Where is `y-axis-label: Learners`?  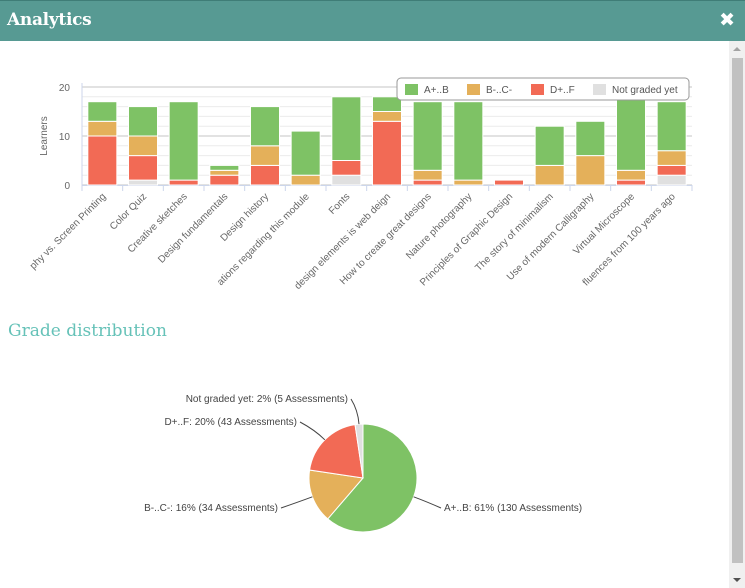
y-axis-label: Learners is located at coordinates (44, 135).